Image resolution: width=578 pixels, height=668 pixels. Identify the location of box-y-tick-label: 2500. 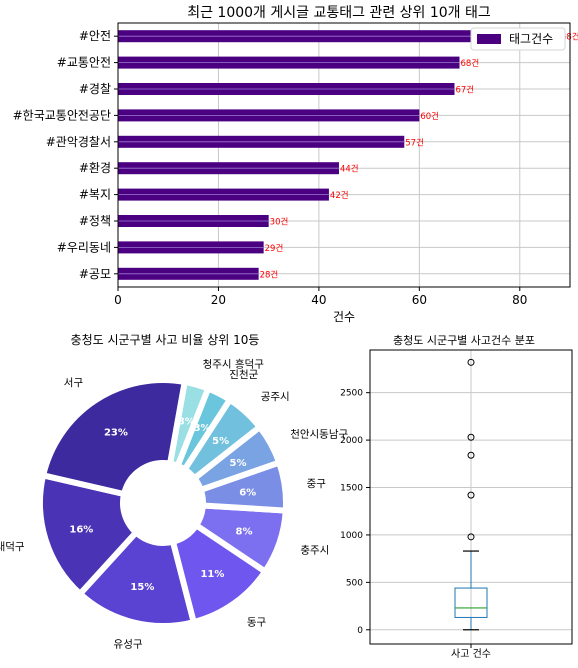
(351, 394).